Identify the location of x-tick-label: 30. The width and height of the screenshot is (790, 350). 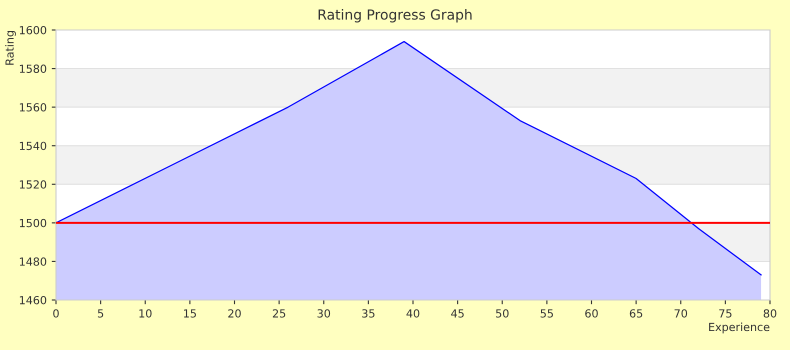
(324, 313).